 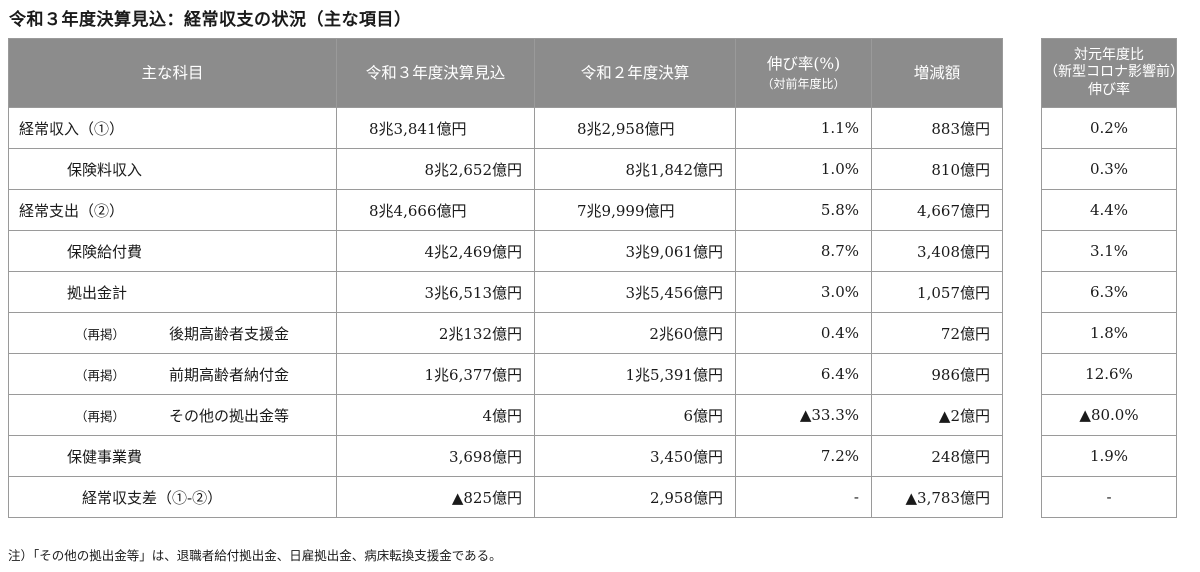 What do you see at coordinates (435, 210) in the screenshot?
I see `row-r3: 8兆4,666億円` at bounding box center [435, 210].